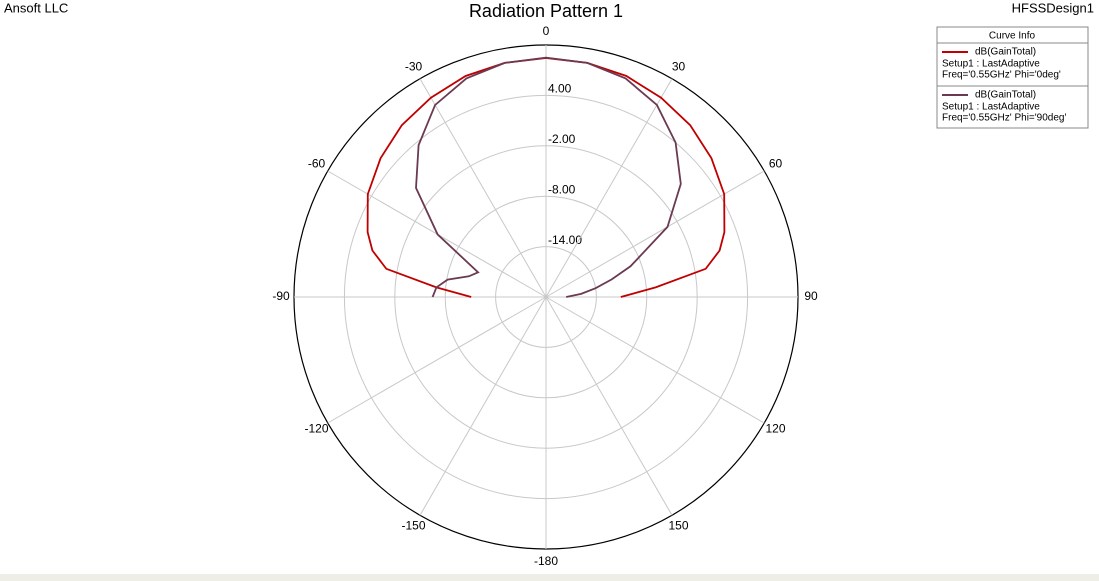  I want to click on theta-tick-label: -120, so click(316, 429).